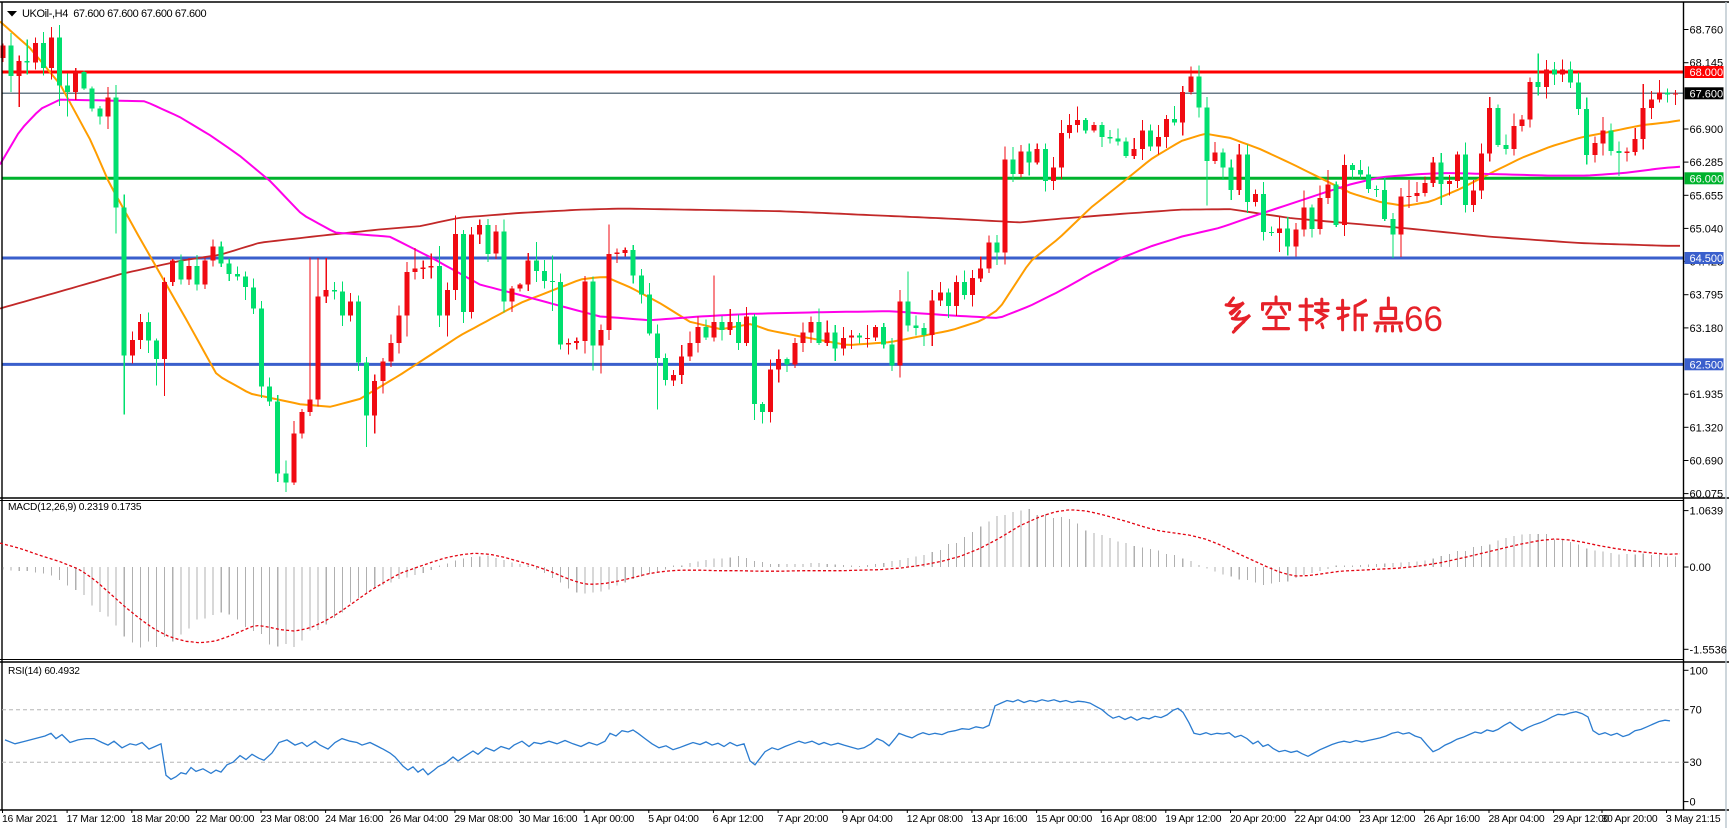 The image size is (1729, 828). What do you see at coordinates (1707, 462) in the screenshot?
I see `svg-text: 60.690` at bounding box center [1707, 462].